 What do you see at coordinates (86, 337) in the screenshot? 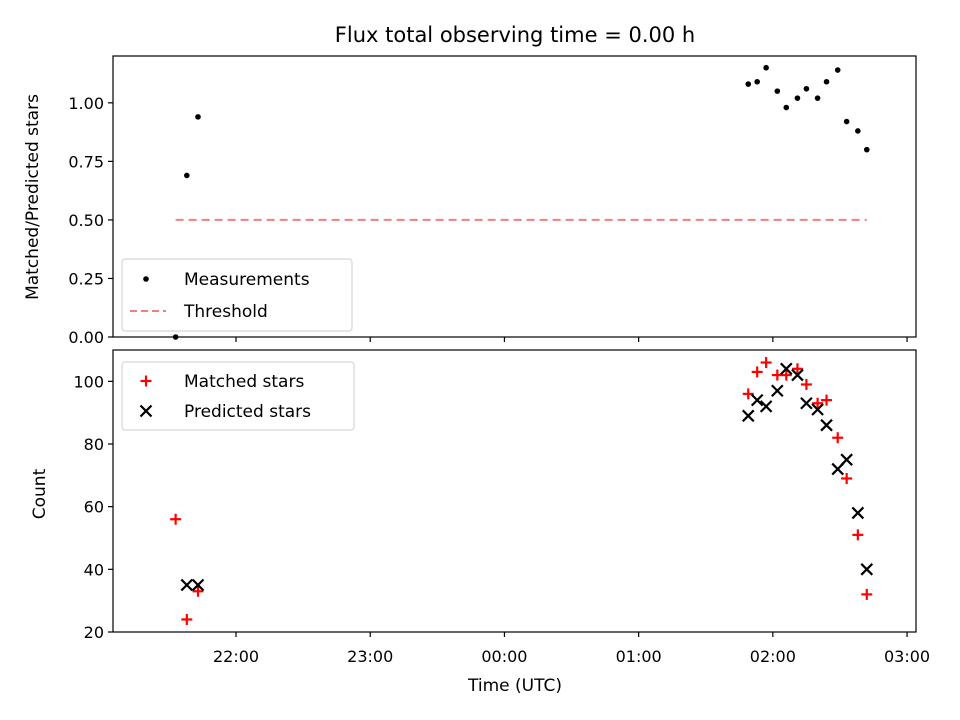
I see `top-ytick-label: 0.00` at bounding box center [86, 337].